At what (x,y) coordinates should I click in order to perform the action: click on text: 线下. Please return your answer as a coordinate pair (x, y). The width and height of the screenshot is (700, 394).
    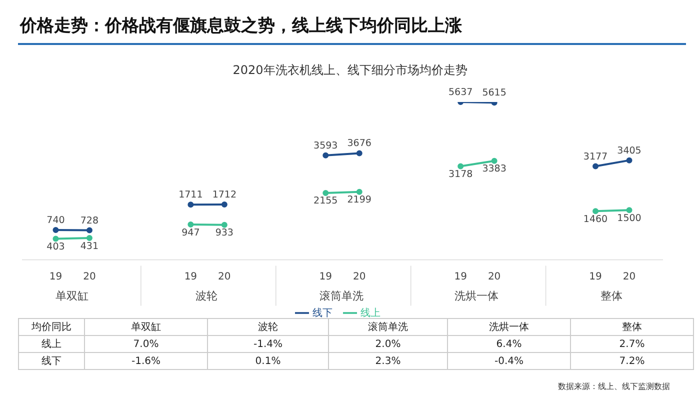
    Looking at the image, I should click on (51, 361).